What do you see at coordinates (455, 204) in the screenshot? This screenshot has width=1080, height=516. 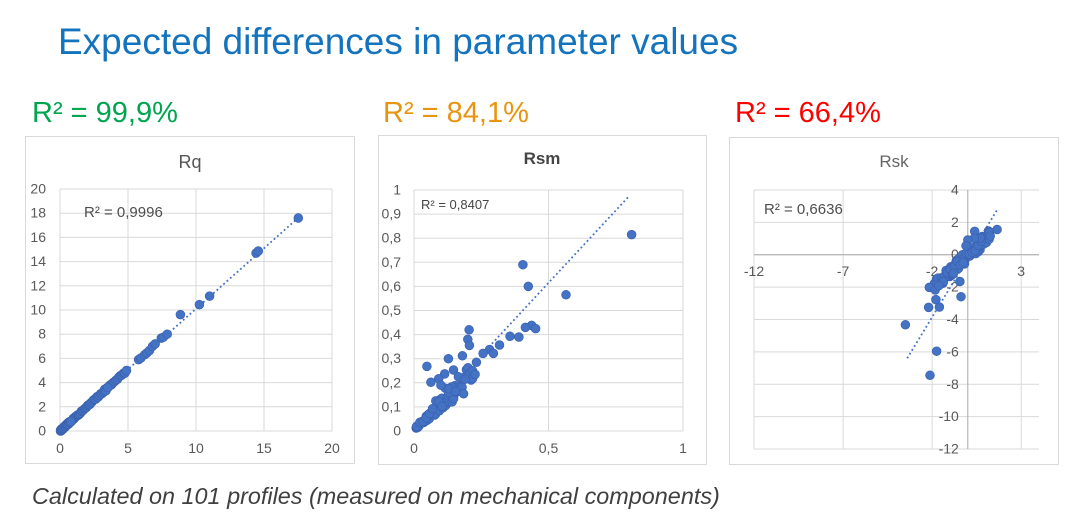 I see `svg-text: R² = 0,8407` at bounding box center [455, 204].